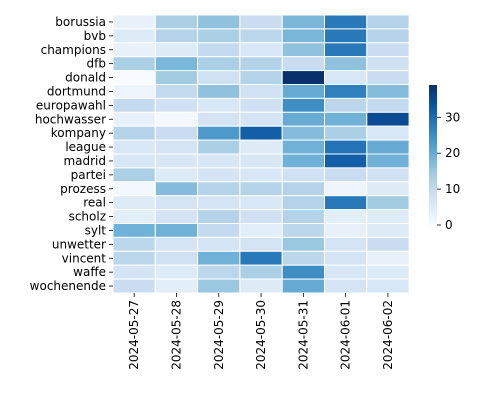 This screenshot has width=500, height=400. Describe the element at coordinates (444, 158) in the screenshot. I see `colorbar: 0 10 20 30` at that location.